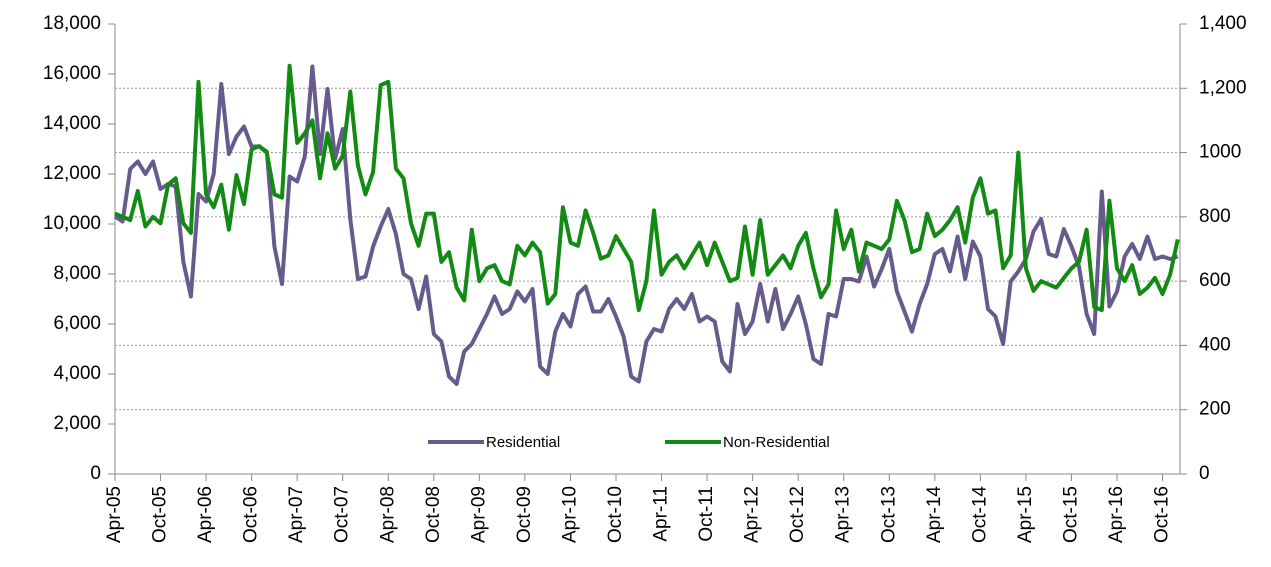 The height and width of the screenshot is (567, 1271). I want to click on y-tick-label: 2,000, so click(77, 423).